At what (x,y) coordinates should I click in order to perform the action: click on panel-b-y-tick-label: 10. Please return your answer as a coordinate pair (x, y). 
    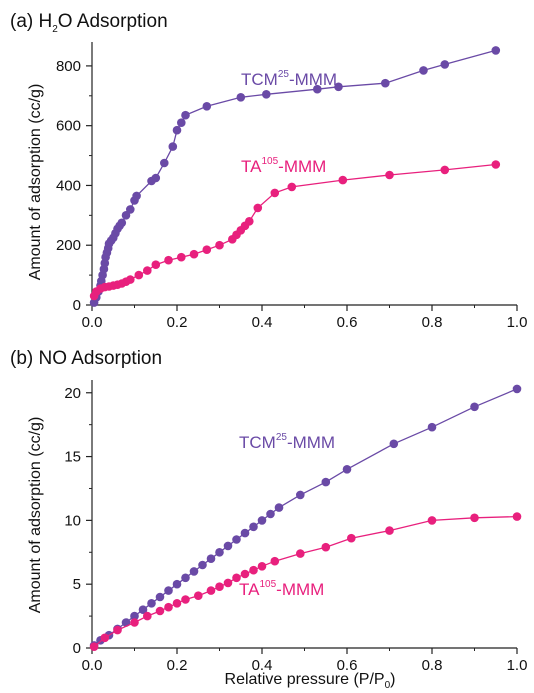
    Looking at the image, I should click on (72, 520).